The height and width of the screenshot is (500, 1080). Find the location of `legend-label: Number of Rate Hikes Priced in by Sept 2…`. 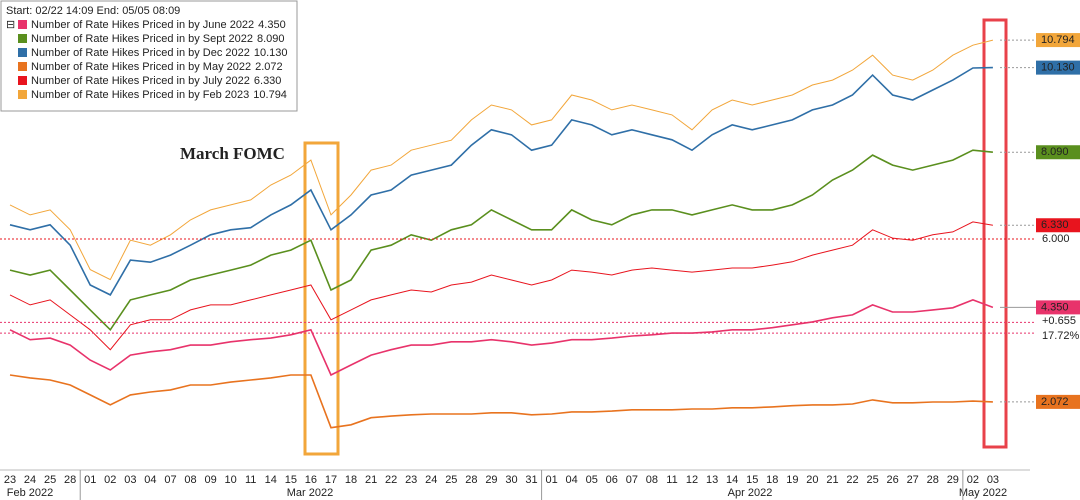

legend-label: Number of Rate Hikes Priced in by Sept 2… is located at coordinates (142, 39).